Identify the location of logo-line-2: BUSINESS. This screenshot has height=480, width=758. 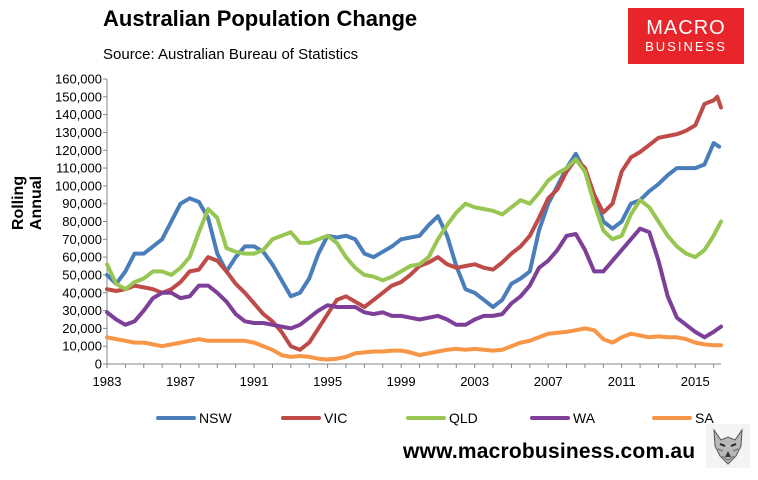
(686, 46).